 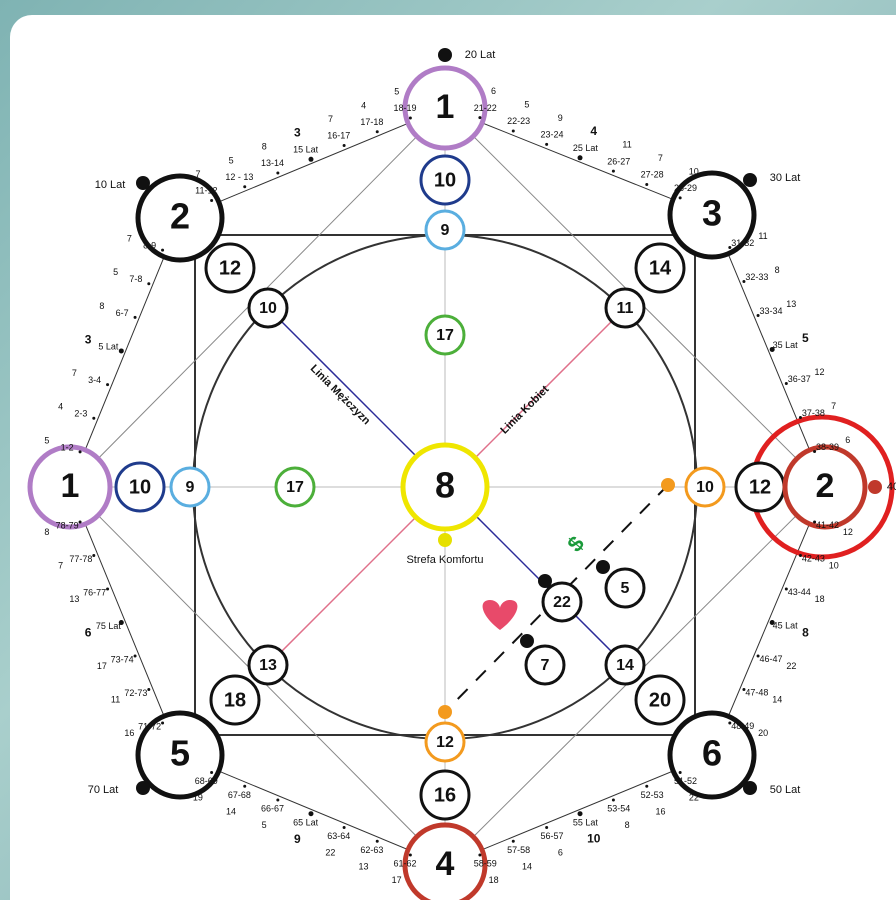 What do you see at coordinates (770, 659) in the screenshot?
I see `age-range: 46-47` at bounding box center [770, 659].